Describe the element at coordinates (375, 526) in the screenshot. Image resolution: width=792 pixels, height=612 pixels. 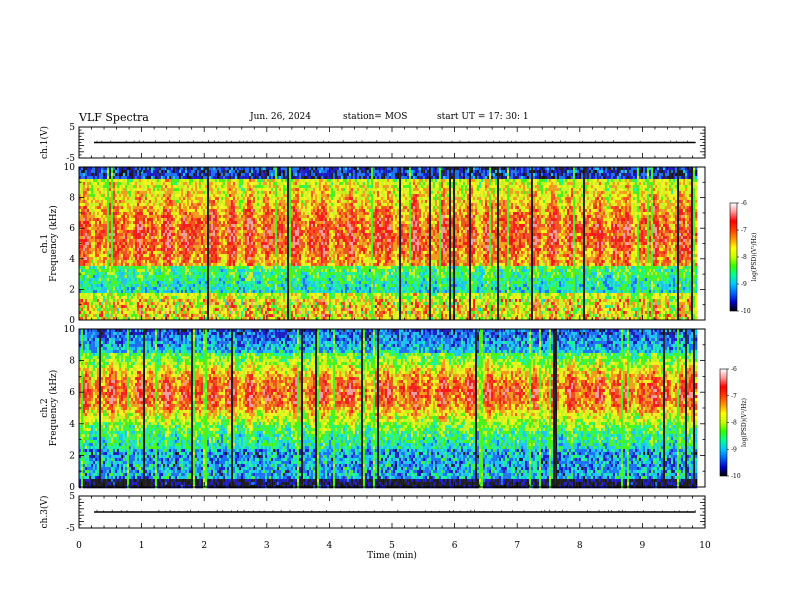
I see `waveform-ch3-panel: 5 -5 ch.3(V) 0 1 2 3 4 5 6 7 8 9 10 Time (min)` at that location.